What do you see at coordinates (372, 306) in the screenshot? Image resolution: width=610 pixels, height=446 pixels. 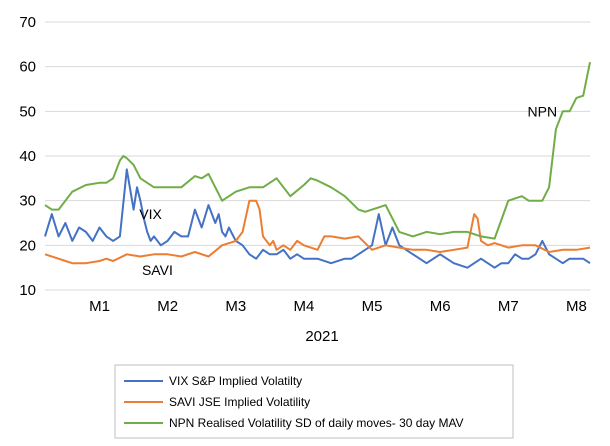 I see `x-tick-label: M5` at bounding box center [372, 306].